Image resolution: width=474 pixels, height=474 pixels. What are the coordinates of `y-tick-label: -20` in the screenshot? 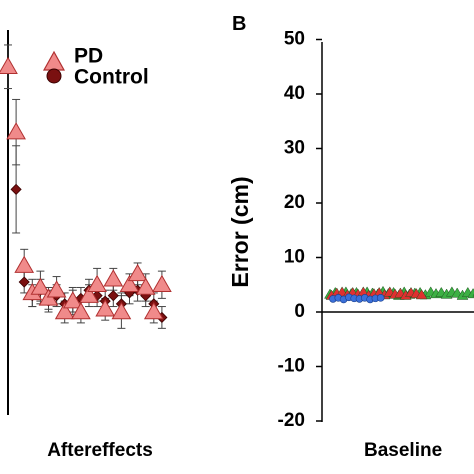 It's located at (291, 420).